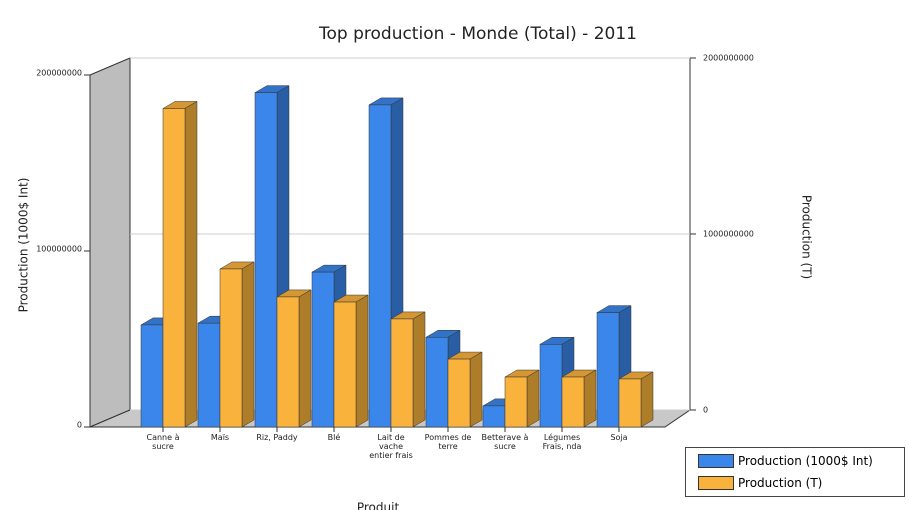  I want to click on x-tick-label: Maïs, so click(220, 437).